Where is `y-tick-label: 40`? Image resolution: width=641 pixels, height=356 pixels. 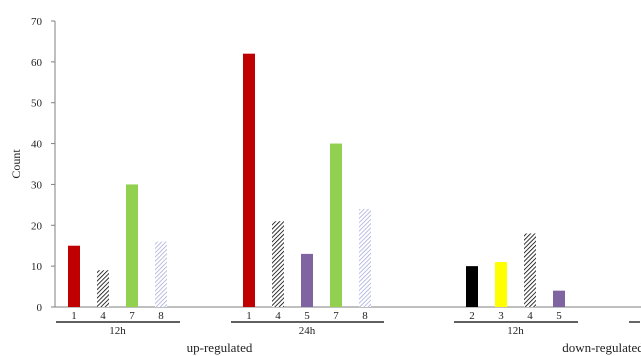 y-tick-label: 40 is located at coordinates (37, 145).